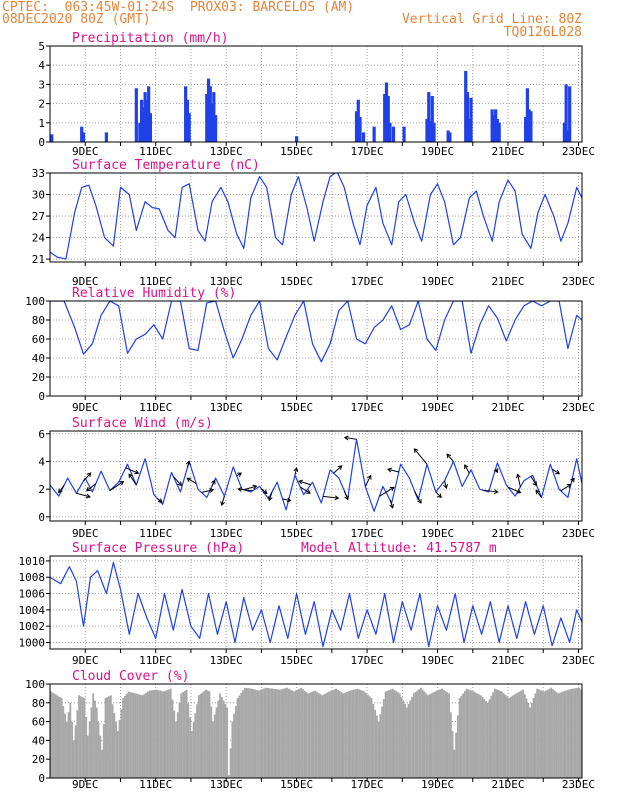  Describe the element at coordinates (155, 784) in the screenshot. I see `cloud-xtick-label: 11DEC` at that location.